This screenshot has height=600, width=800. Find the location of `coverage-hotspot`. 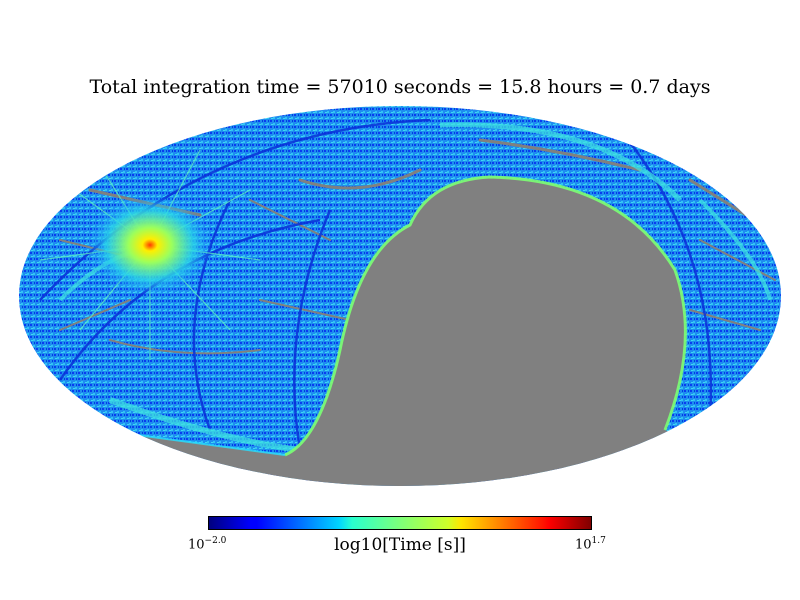

coverage-hotspot is located at coordinates (150, 245).